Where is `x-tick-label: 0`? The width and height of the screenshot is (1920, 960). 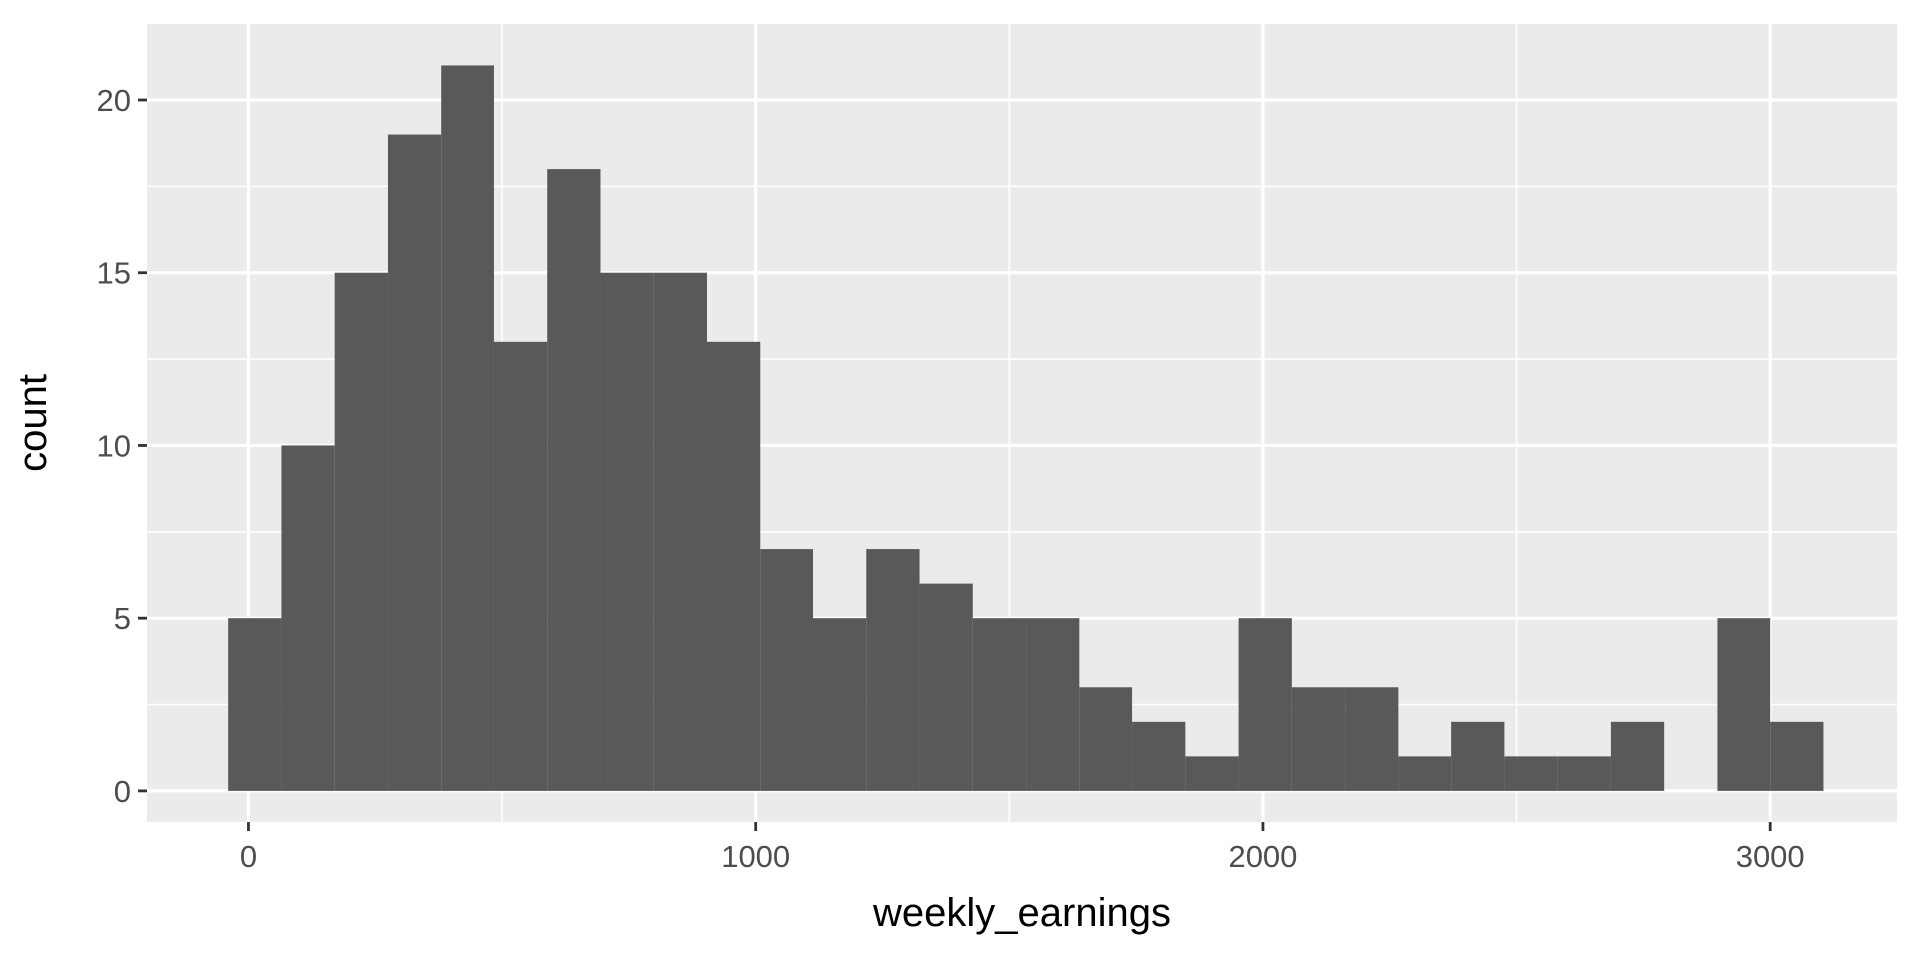 x-tick-label: 0 is located at coordinates (248, 856).